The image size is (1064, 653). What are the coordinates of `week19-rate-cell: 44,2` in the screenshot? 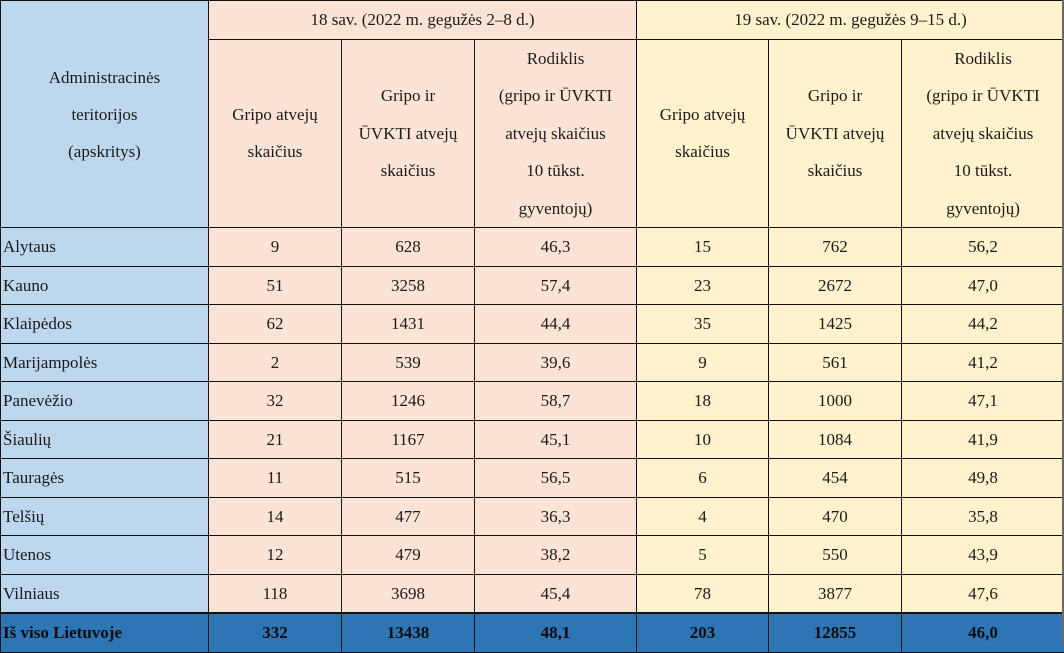 It's located at (983, 324).